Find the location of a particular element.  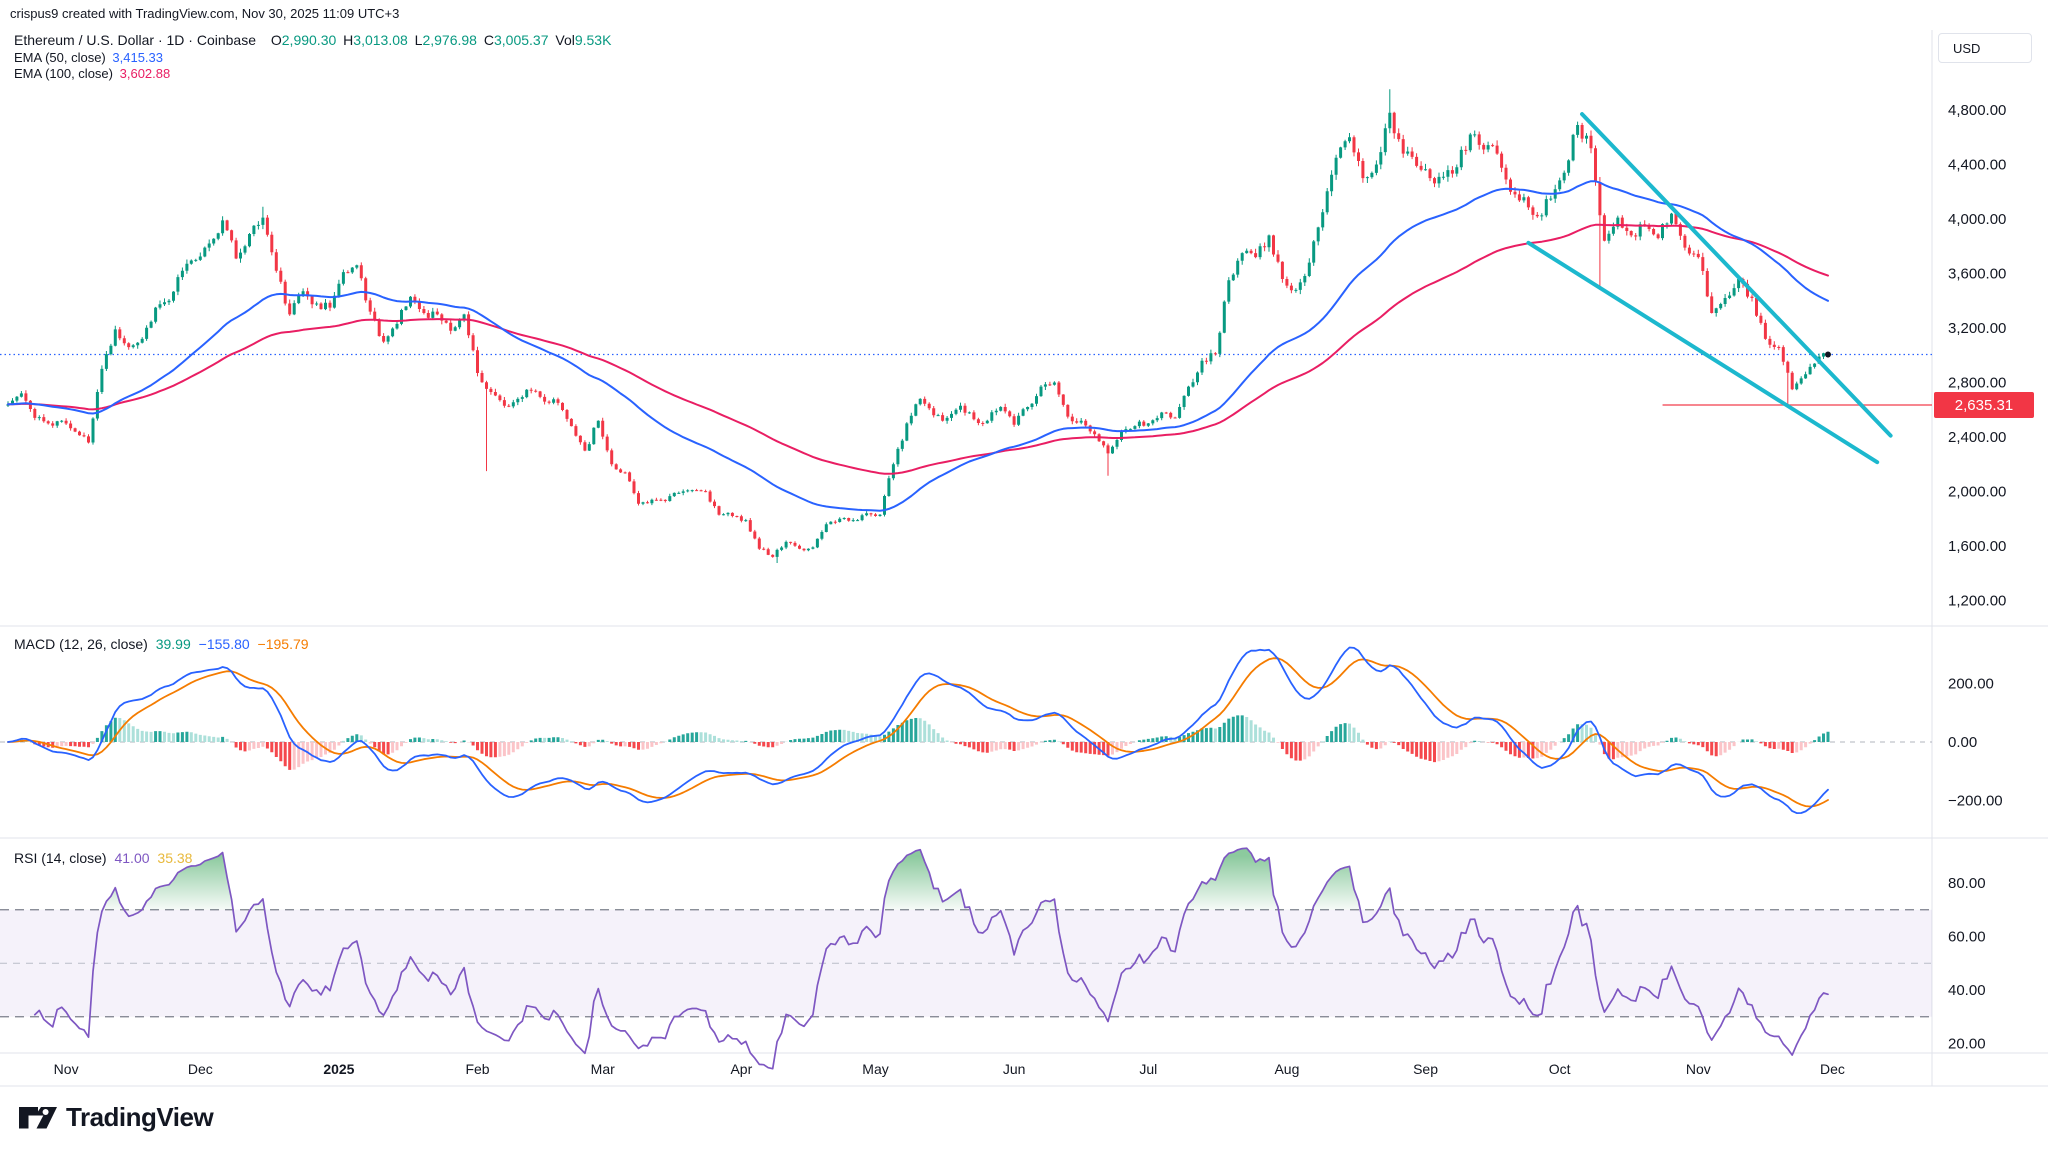

price-axis-label: 1,600.00 is located at coordinates (1977, 546).